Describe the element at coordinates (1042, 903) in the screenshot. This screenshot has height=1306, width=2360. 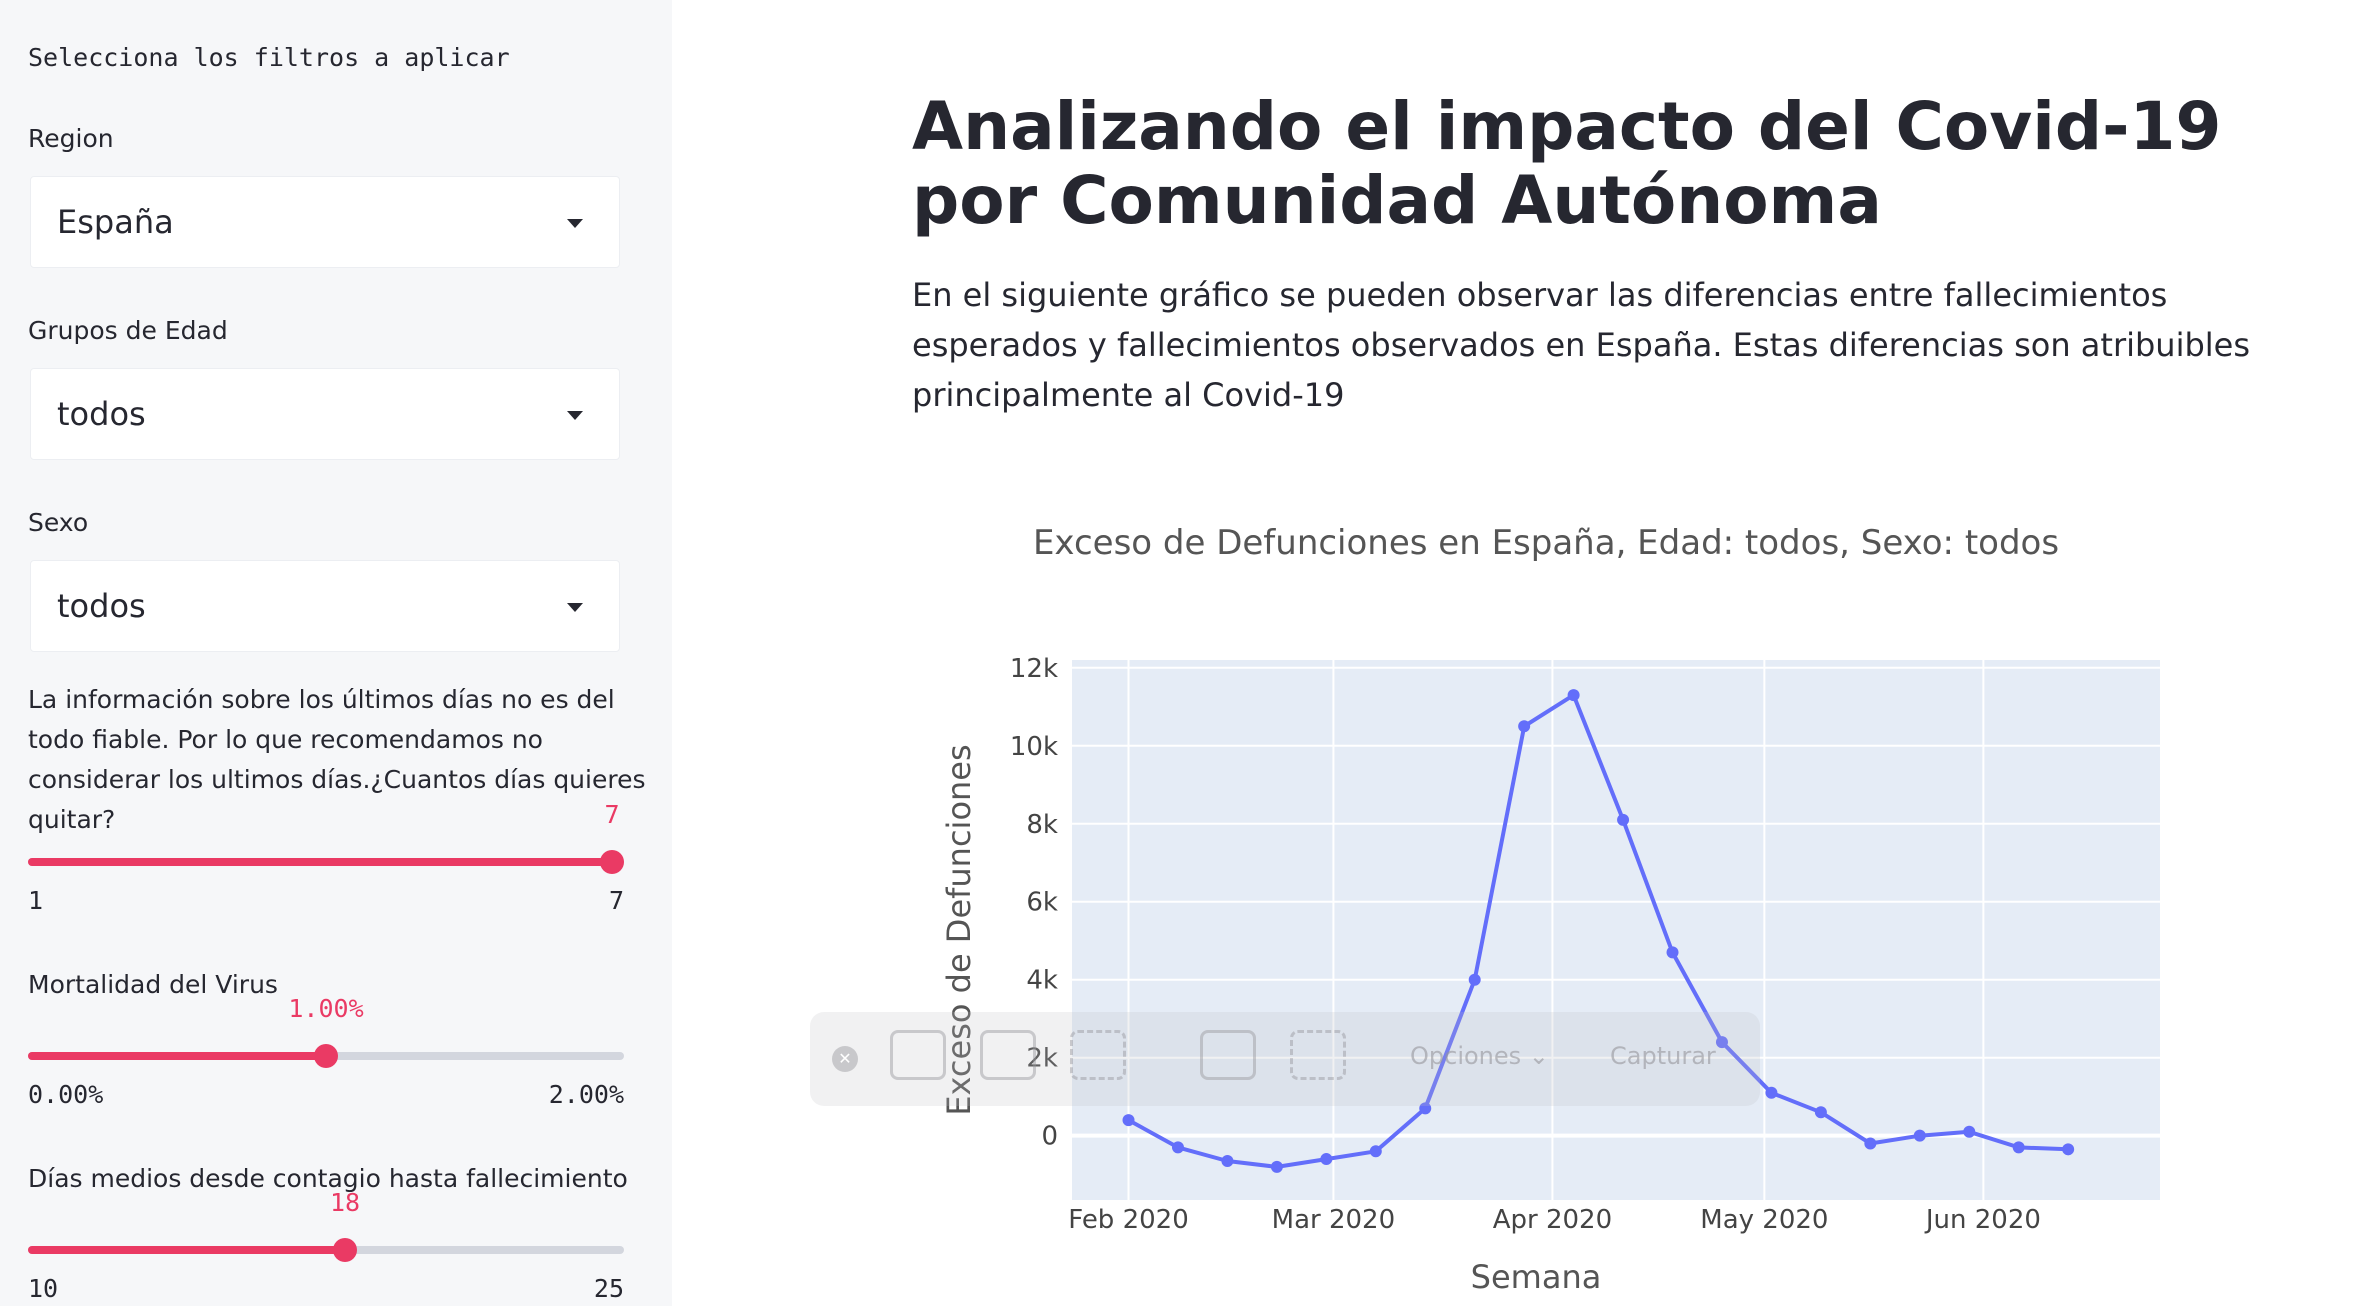
I see `y-tick-label: 6k` at that location.